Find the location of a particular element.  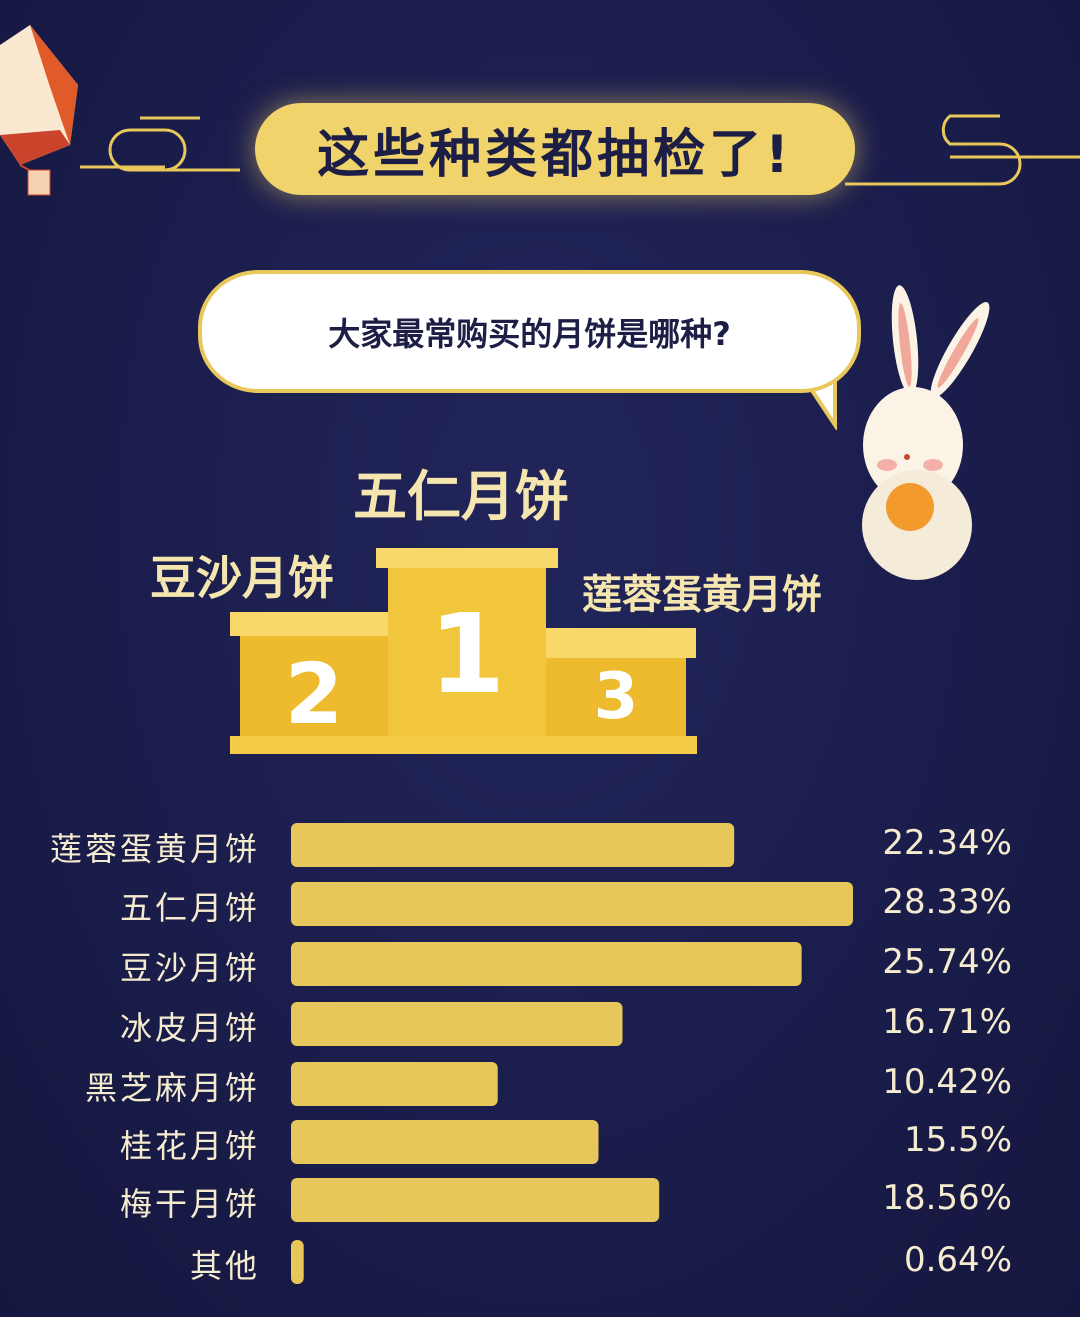

value-label: 10.42% is located at coordinates (947, 1082).